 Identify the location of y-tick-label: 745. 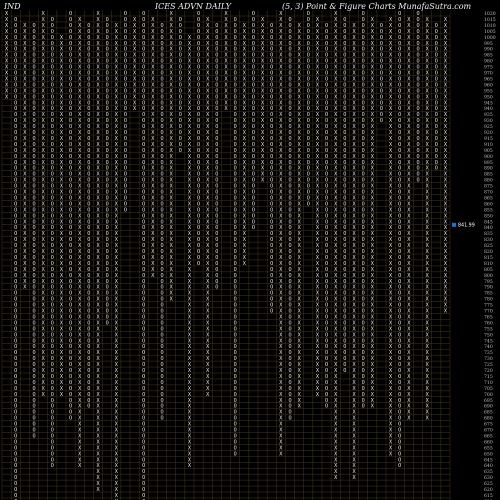
(488, 341).